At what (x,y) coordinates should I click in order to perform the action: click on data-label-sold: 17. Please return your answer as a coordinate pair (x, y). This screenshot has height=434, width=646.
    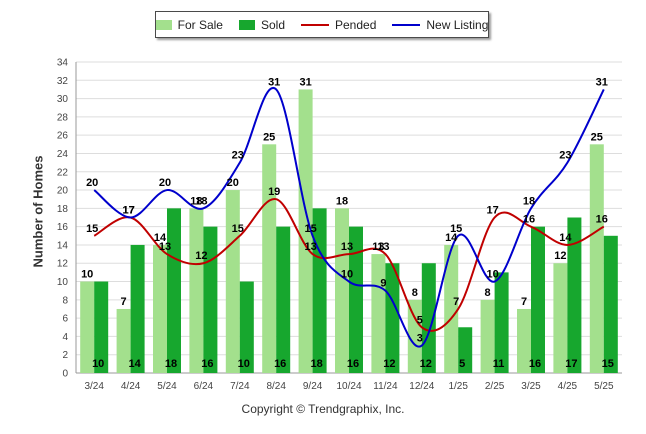
    Looking at the image, I should click on (571, 364).